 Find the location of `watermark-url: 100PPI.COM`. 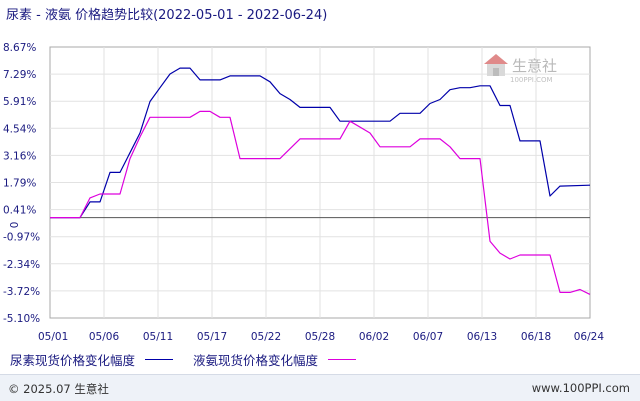

watermark-url: 100PPI.COM is located at coordinates (531, 80).